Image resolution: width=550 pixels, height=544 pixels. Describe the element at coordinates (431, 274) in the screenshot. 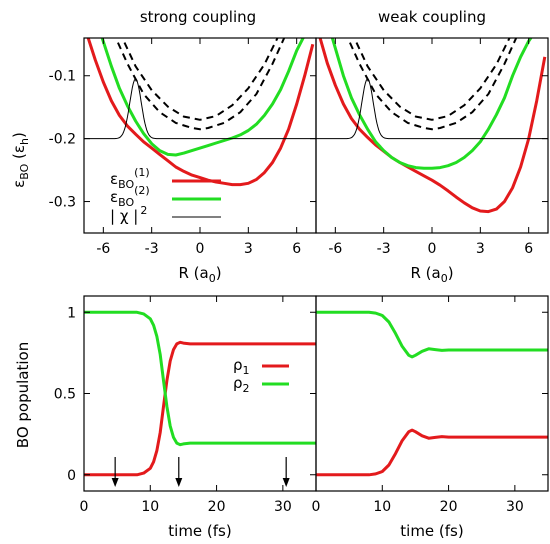

I see `x-axis-label-top-right: R (a0)` at that location.